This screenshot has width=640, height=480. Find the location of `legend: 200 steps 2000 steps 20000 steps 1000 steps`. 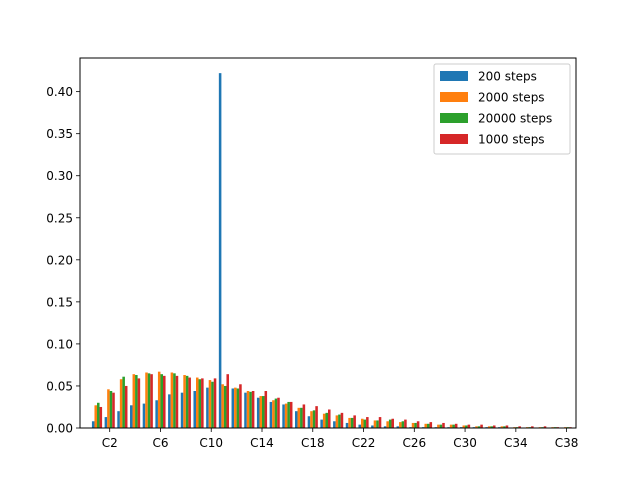

legend: 200 steps 2000 steps 20000 steps 1000 steps is located at coordinates (502, 109).